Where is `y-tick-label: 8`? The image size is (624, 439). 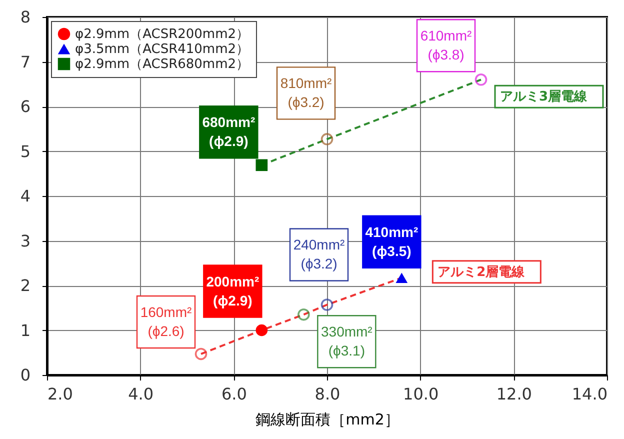 y-tick-label: 8 is located at coordinates (25, 17).